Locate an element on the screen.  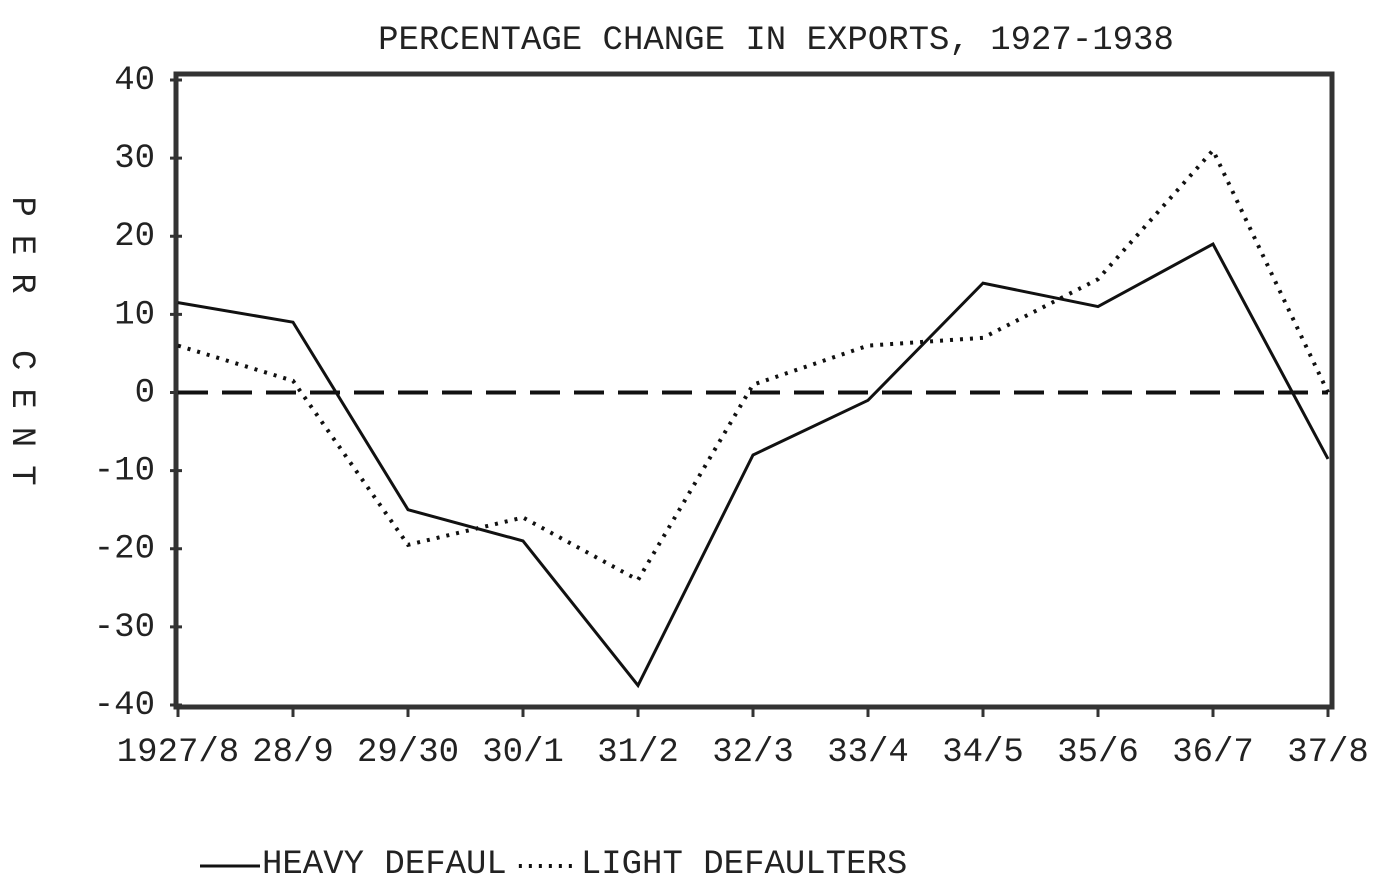
x-tick-label: 29/30 is located at coordinates (408, 753).